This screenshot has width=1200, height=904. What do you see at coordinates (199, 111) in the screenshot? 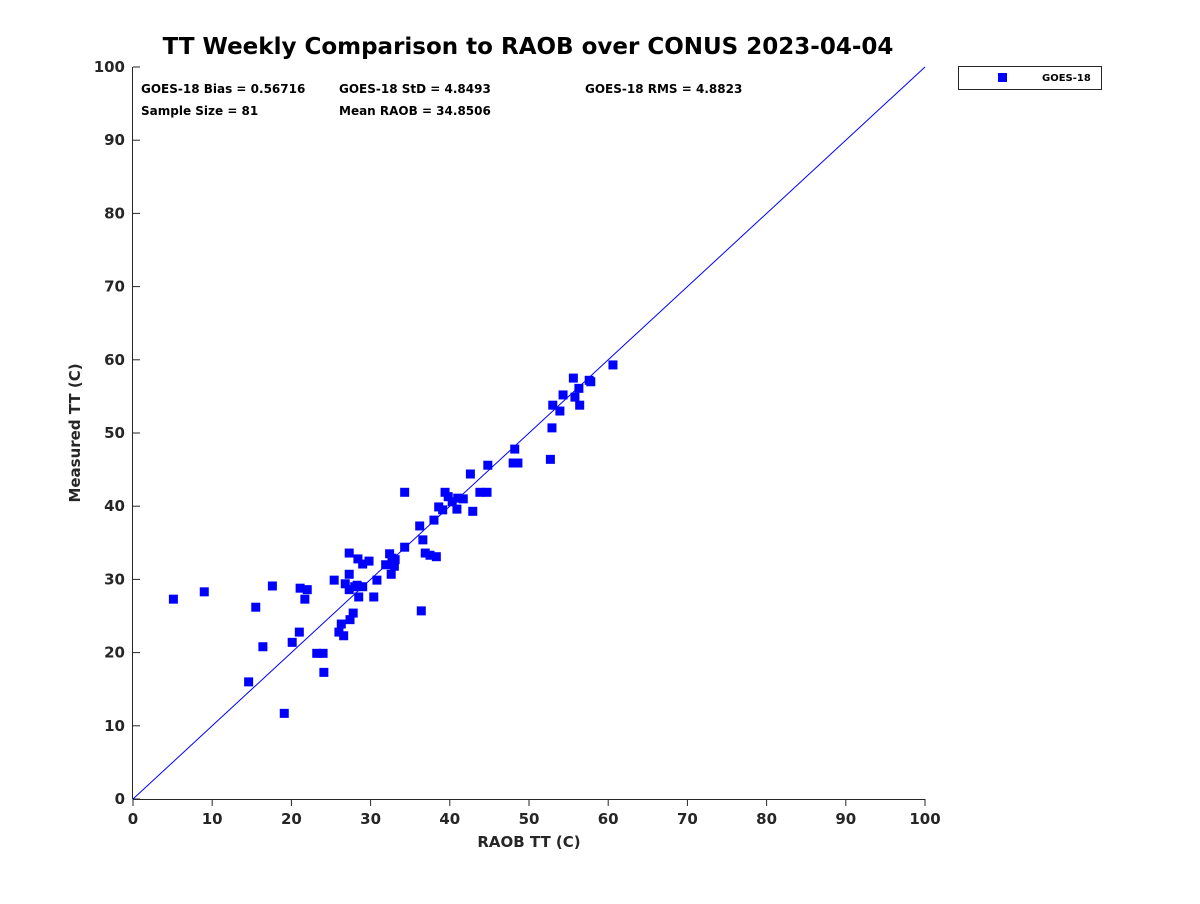
I see `sample-size-annotation: Sample Size = 81` at bounding box center [199, 111].